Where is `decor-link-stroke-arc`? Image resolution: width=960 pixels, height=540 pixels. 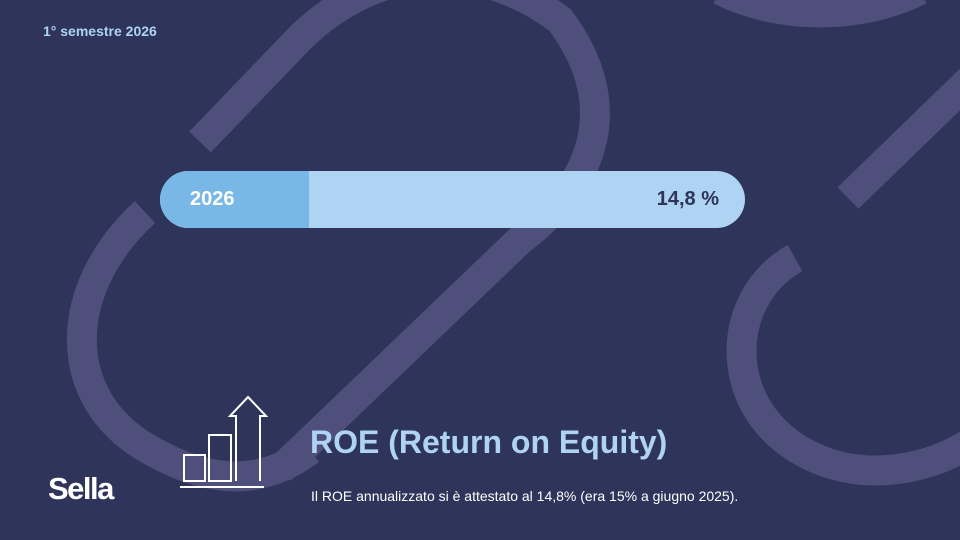 decor-link-stroke-arc is located at coordinates (192, 346).